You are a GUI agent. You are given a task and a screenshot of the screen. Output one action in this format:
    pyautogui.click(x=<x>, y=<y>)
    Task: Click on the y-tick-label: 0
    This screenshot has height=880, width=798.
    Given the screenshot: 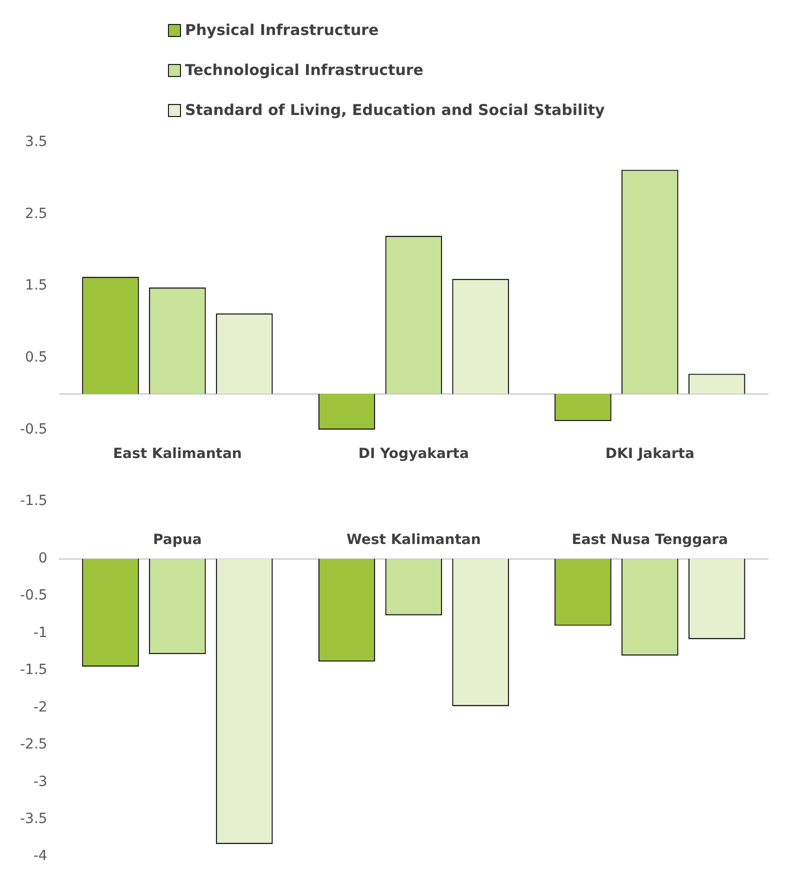 What is the action you would take?
    pyautogui.click(x=43, y=558)
    